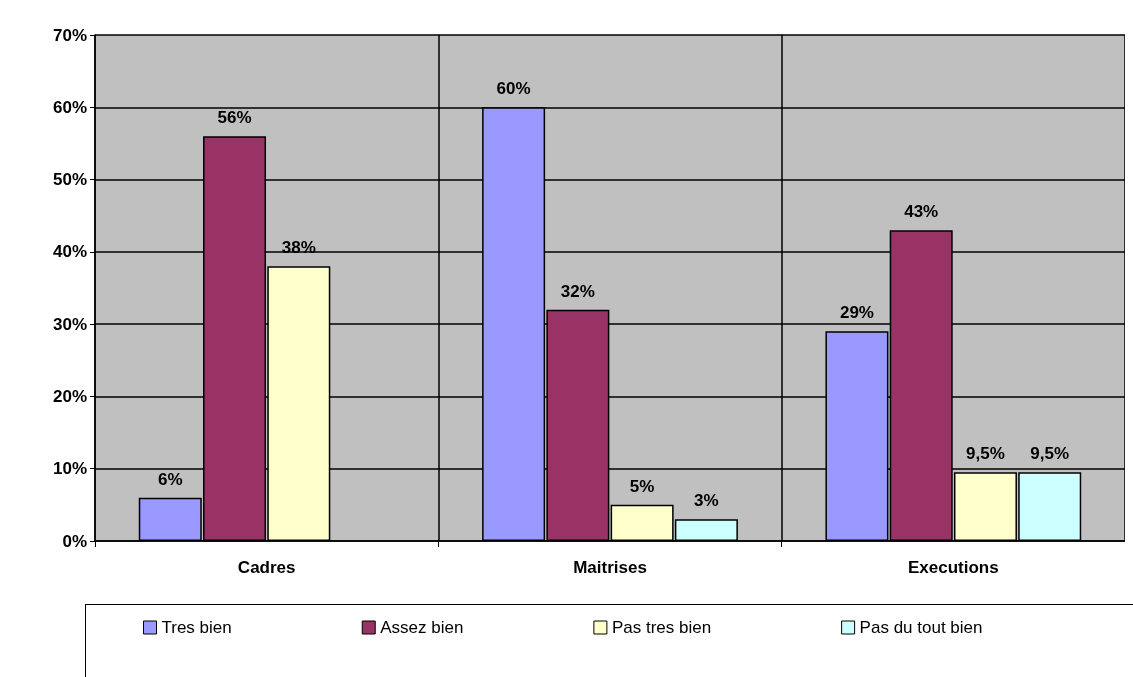  I want to click on y-tick-label: 0%, so click(74, 541).